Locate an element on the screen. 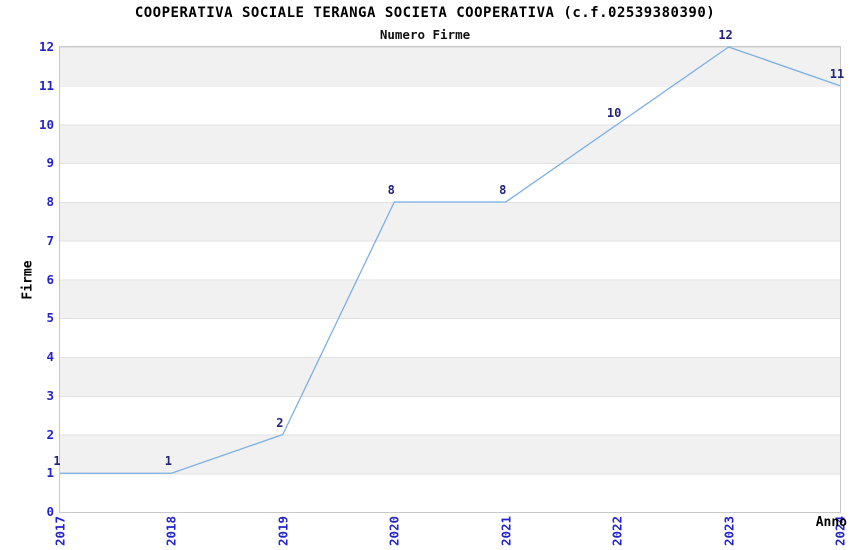 Image resolution: width=850 pixels, height=550 pixels. point-label: 11 is located at coordinates (837, 73).